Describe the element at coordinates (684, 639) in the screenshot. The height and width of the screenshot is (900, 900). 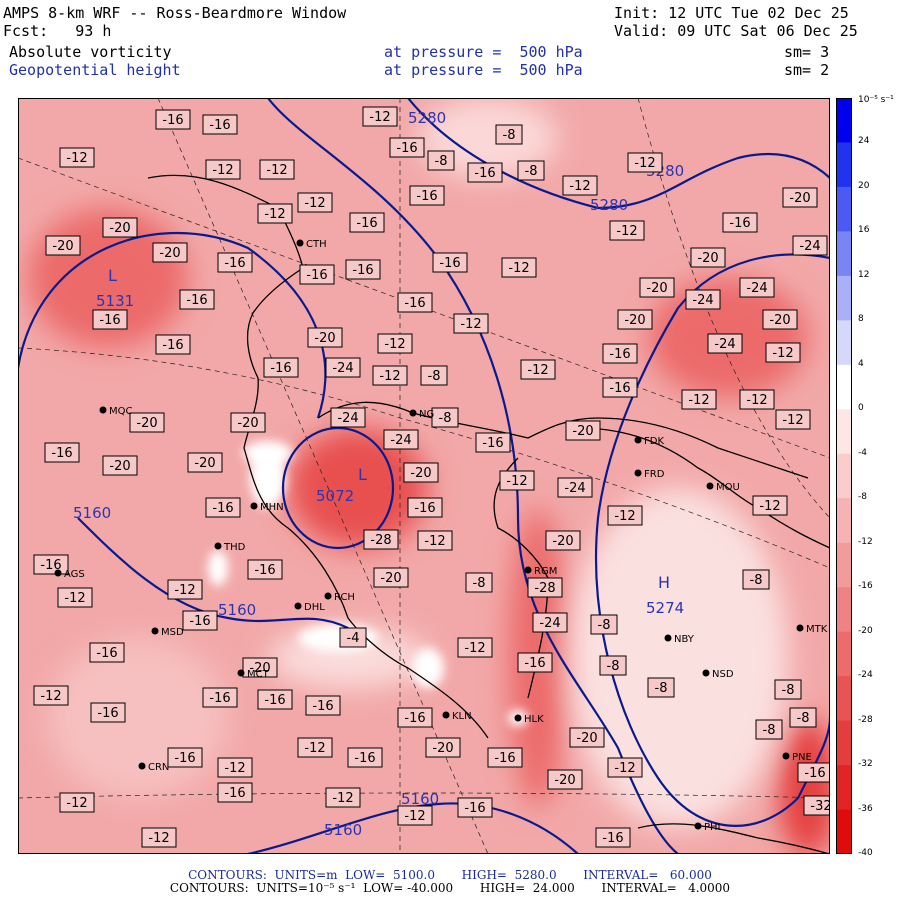
I see `station-label: NBY` at that location.